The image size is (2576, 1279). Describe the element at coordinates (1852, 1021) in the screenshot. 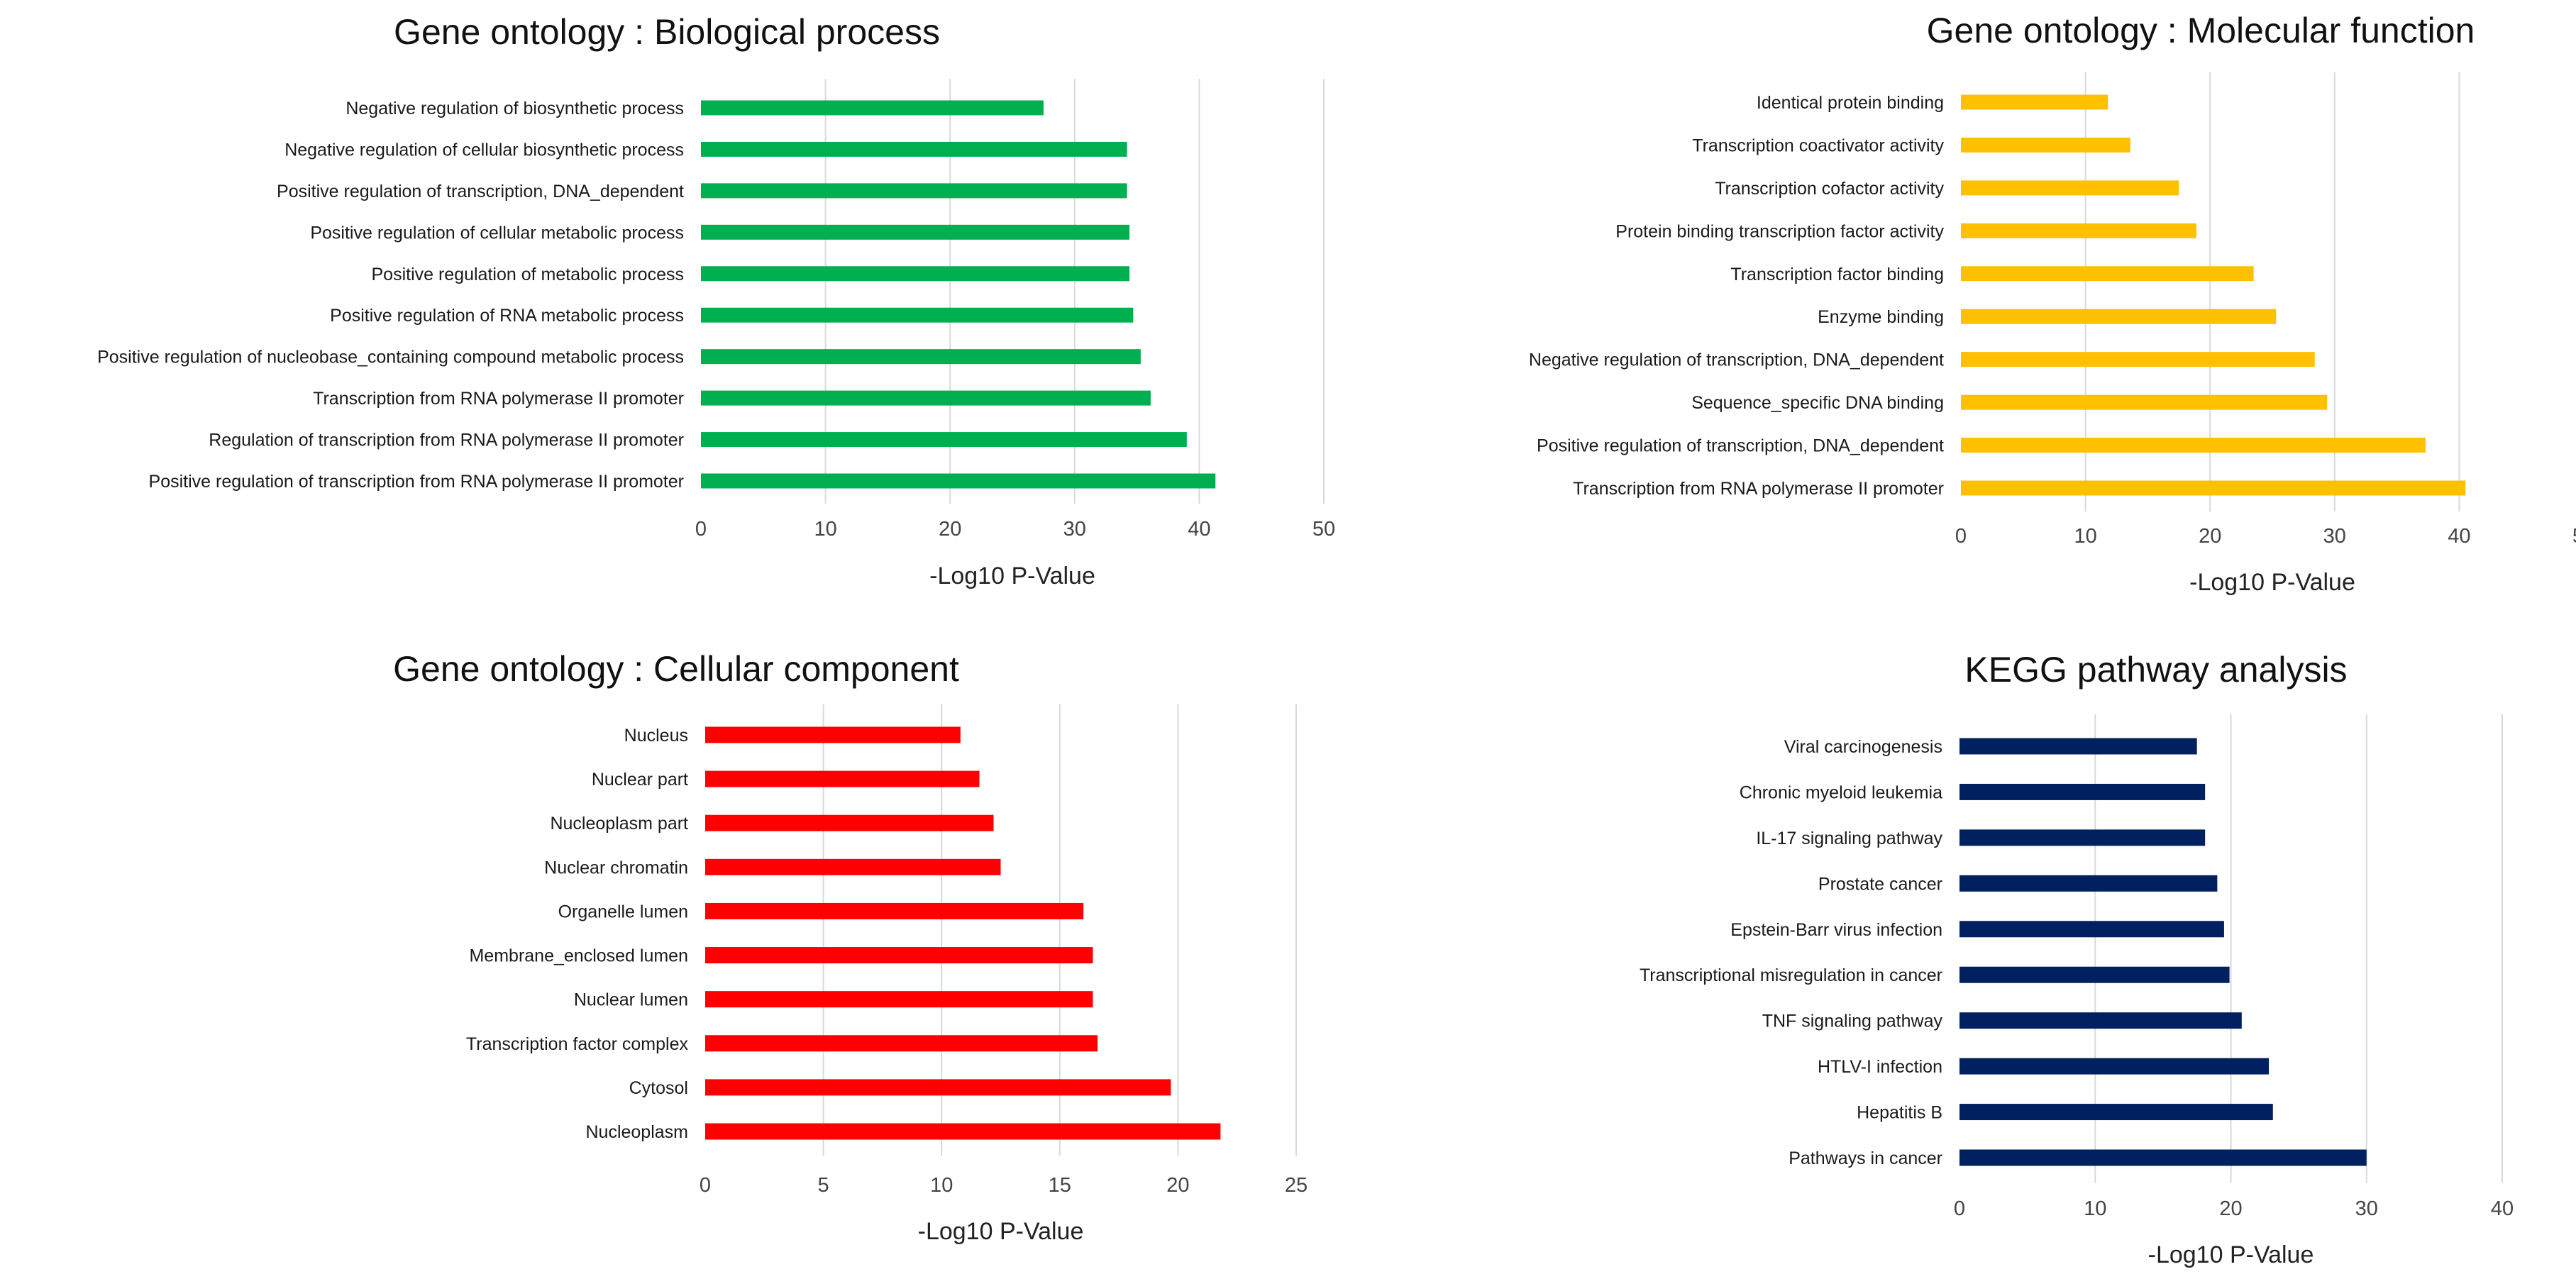

I see `category-label: TNF signaling pathway` at that location.